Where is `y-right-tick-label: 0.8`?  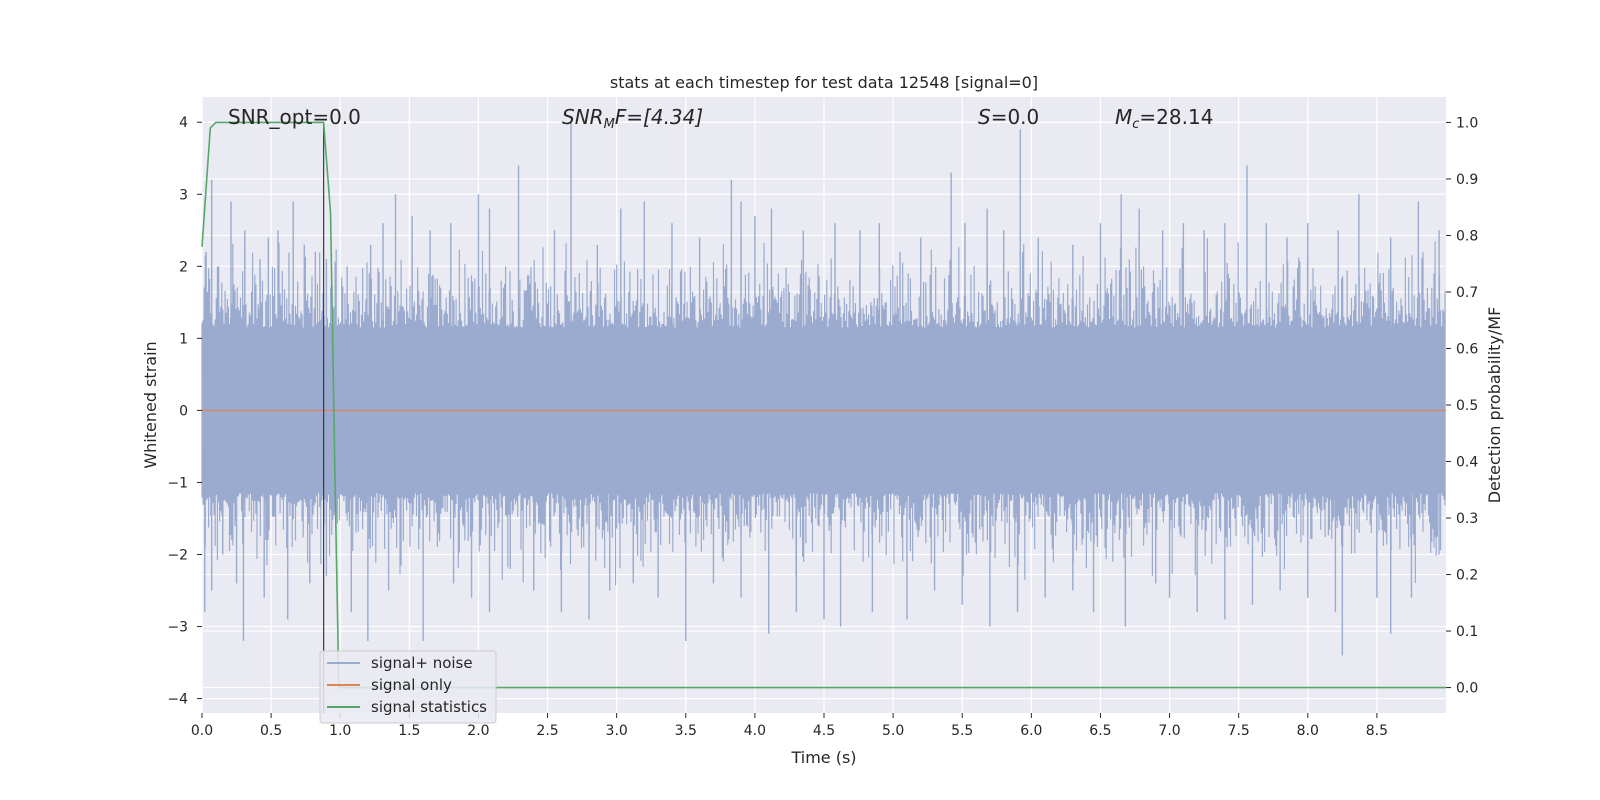 y-right-tick-label: 0.8 is located at coordinates (1467, 236).